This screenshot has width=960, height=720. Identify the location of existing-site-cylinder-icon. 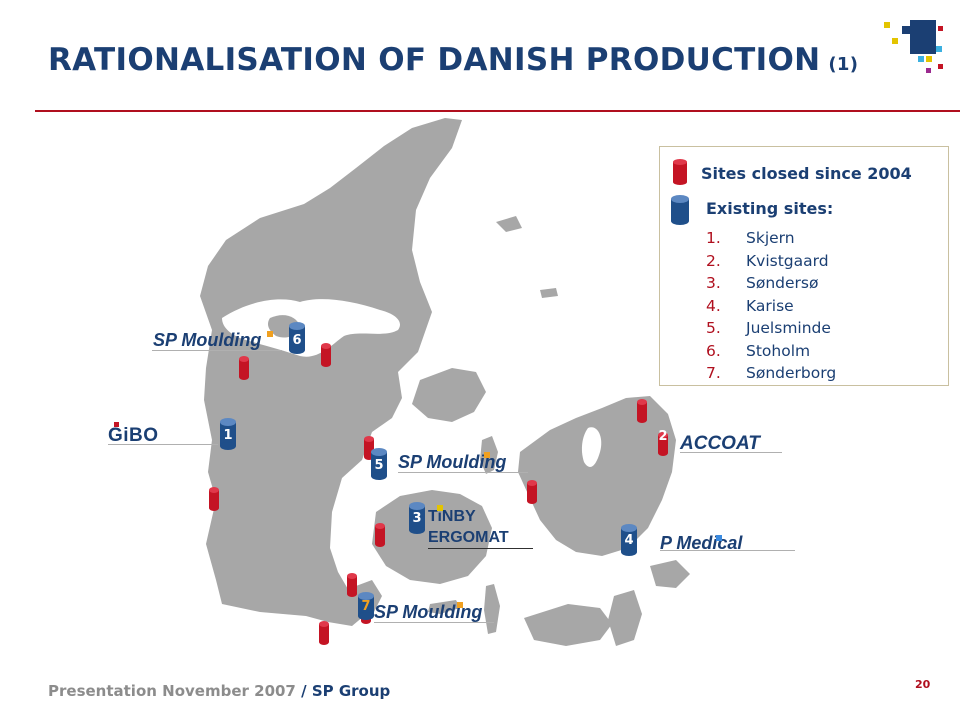
(680, 210).